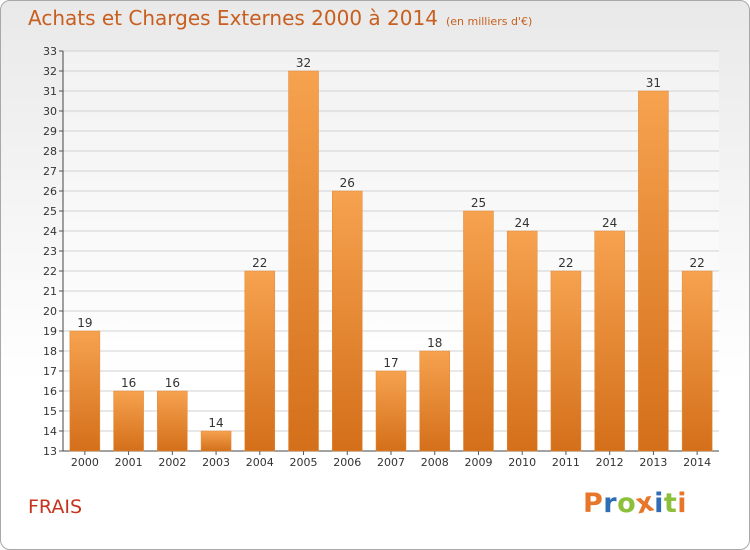 The image size is (750, 550). Describe the element at coordinates (697, 462) in the screenshot. I see `x-tick-label: 2014` at that location.